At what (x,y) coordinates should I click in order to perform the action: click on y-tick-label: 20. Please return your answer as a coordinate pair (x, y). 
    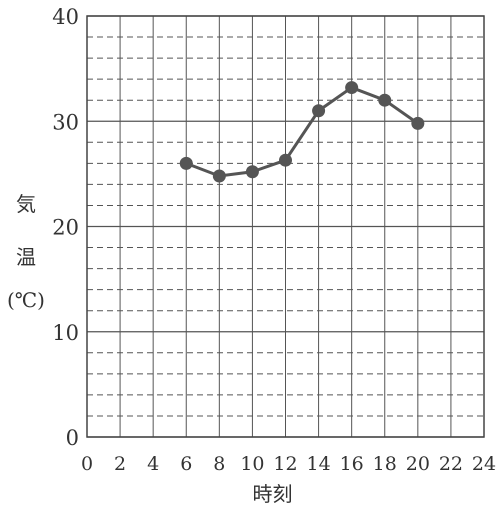
    Looking at the image, I should click on (65, 228).